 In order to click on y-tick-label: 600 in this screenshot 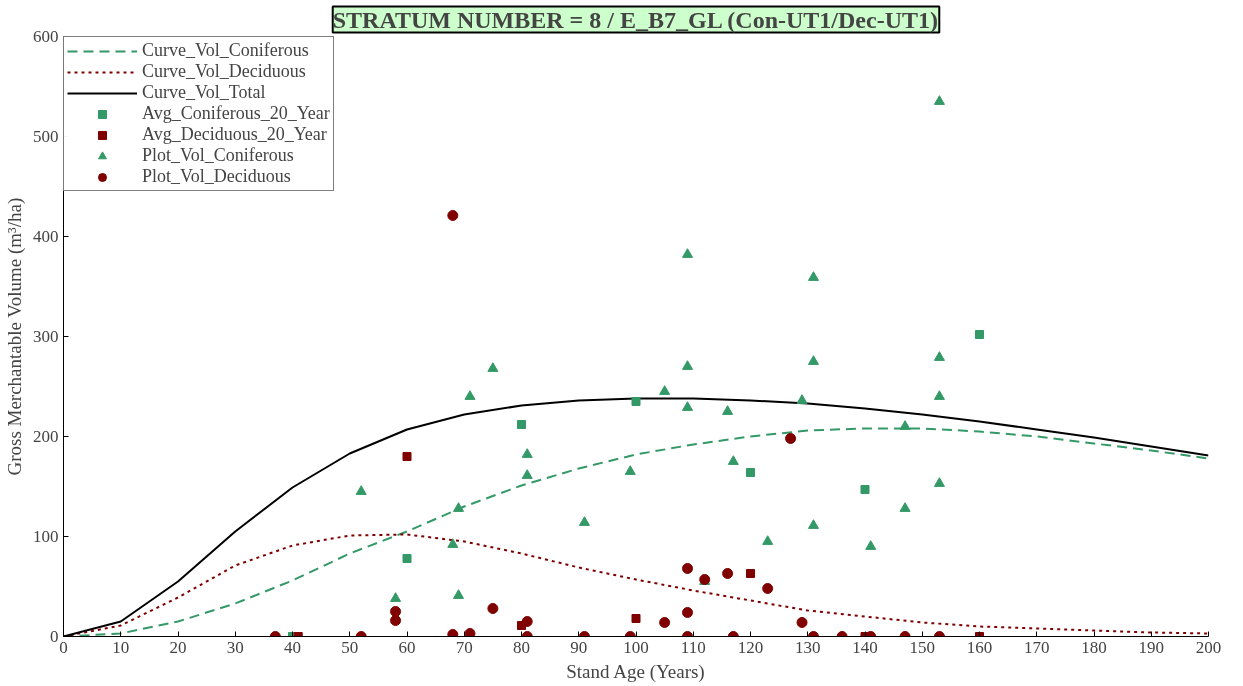, I will do `click(46, 36)`.